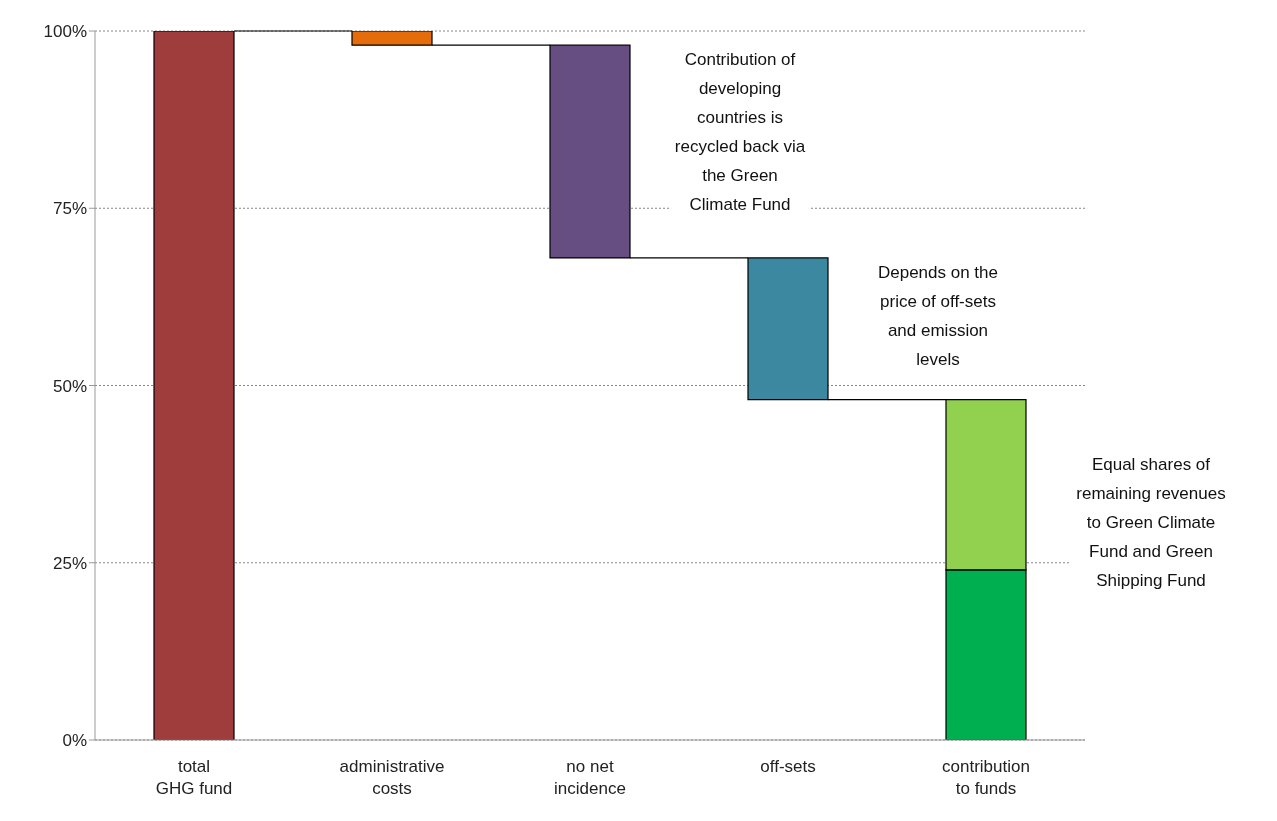  I want to click on annotation: Contribution of developing countries is recycled back via the Green Climate Fund, so click(740, 132).